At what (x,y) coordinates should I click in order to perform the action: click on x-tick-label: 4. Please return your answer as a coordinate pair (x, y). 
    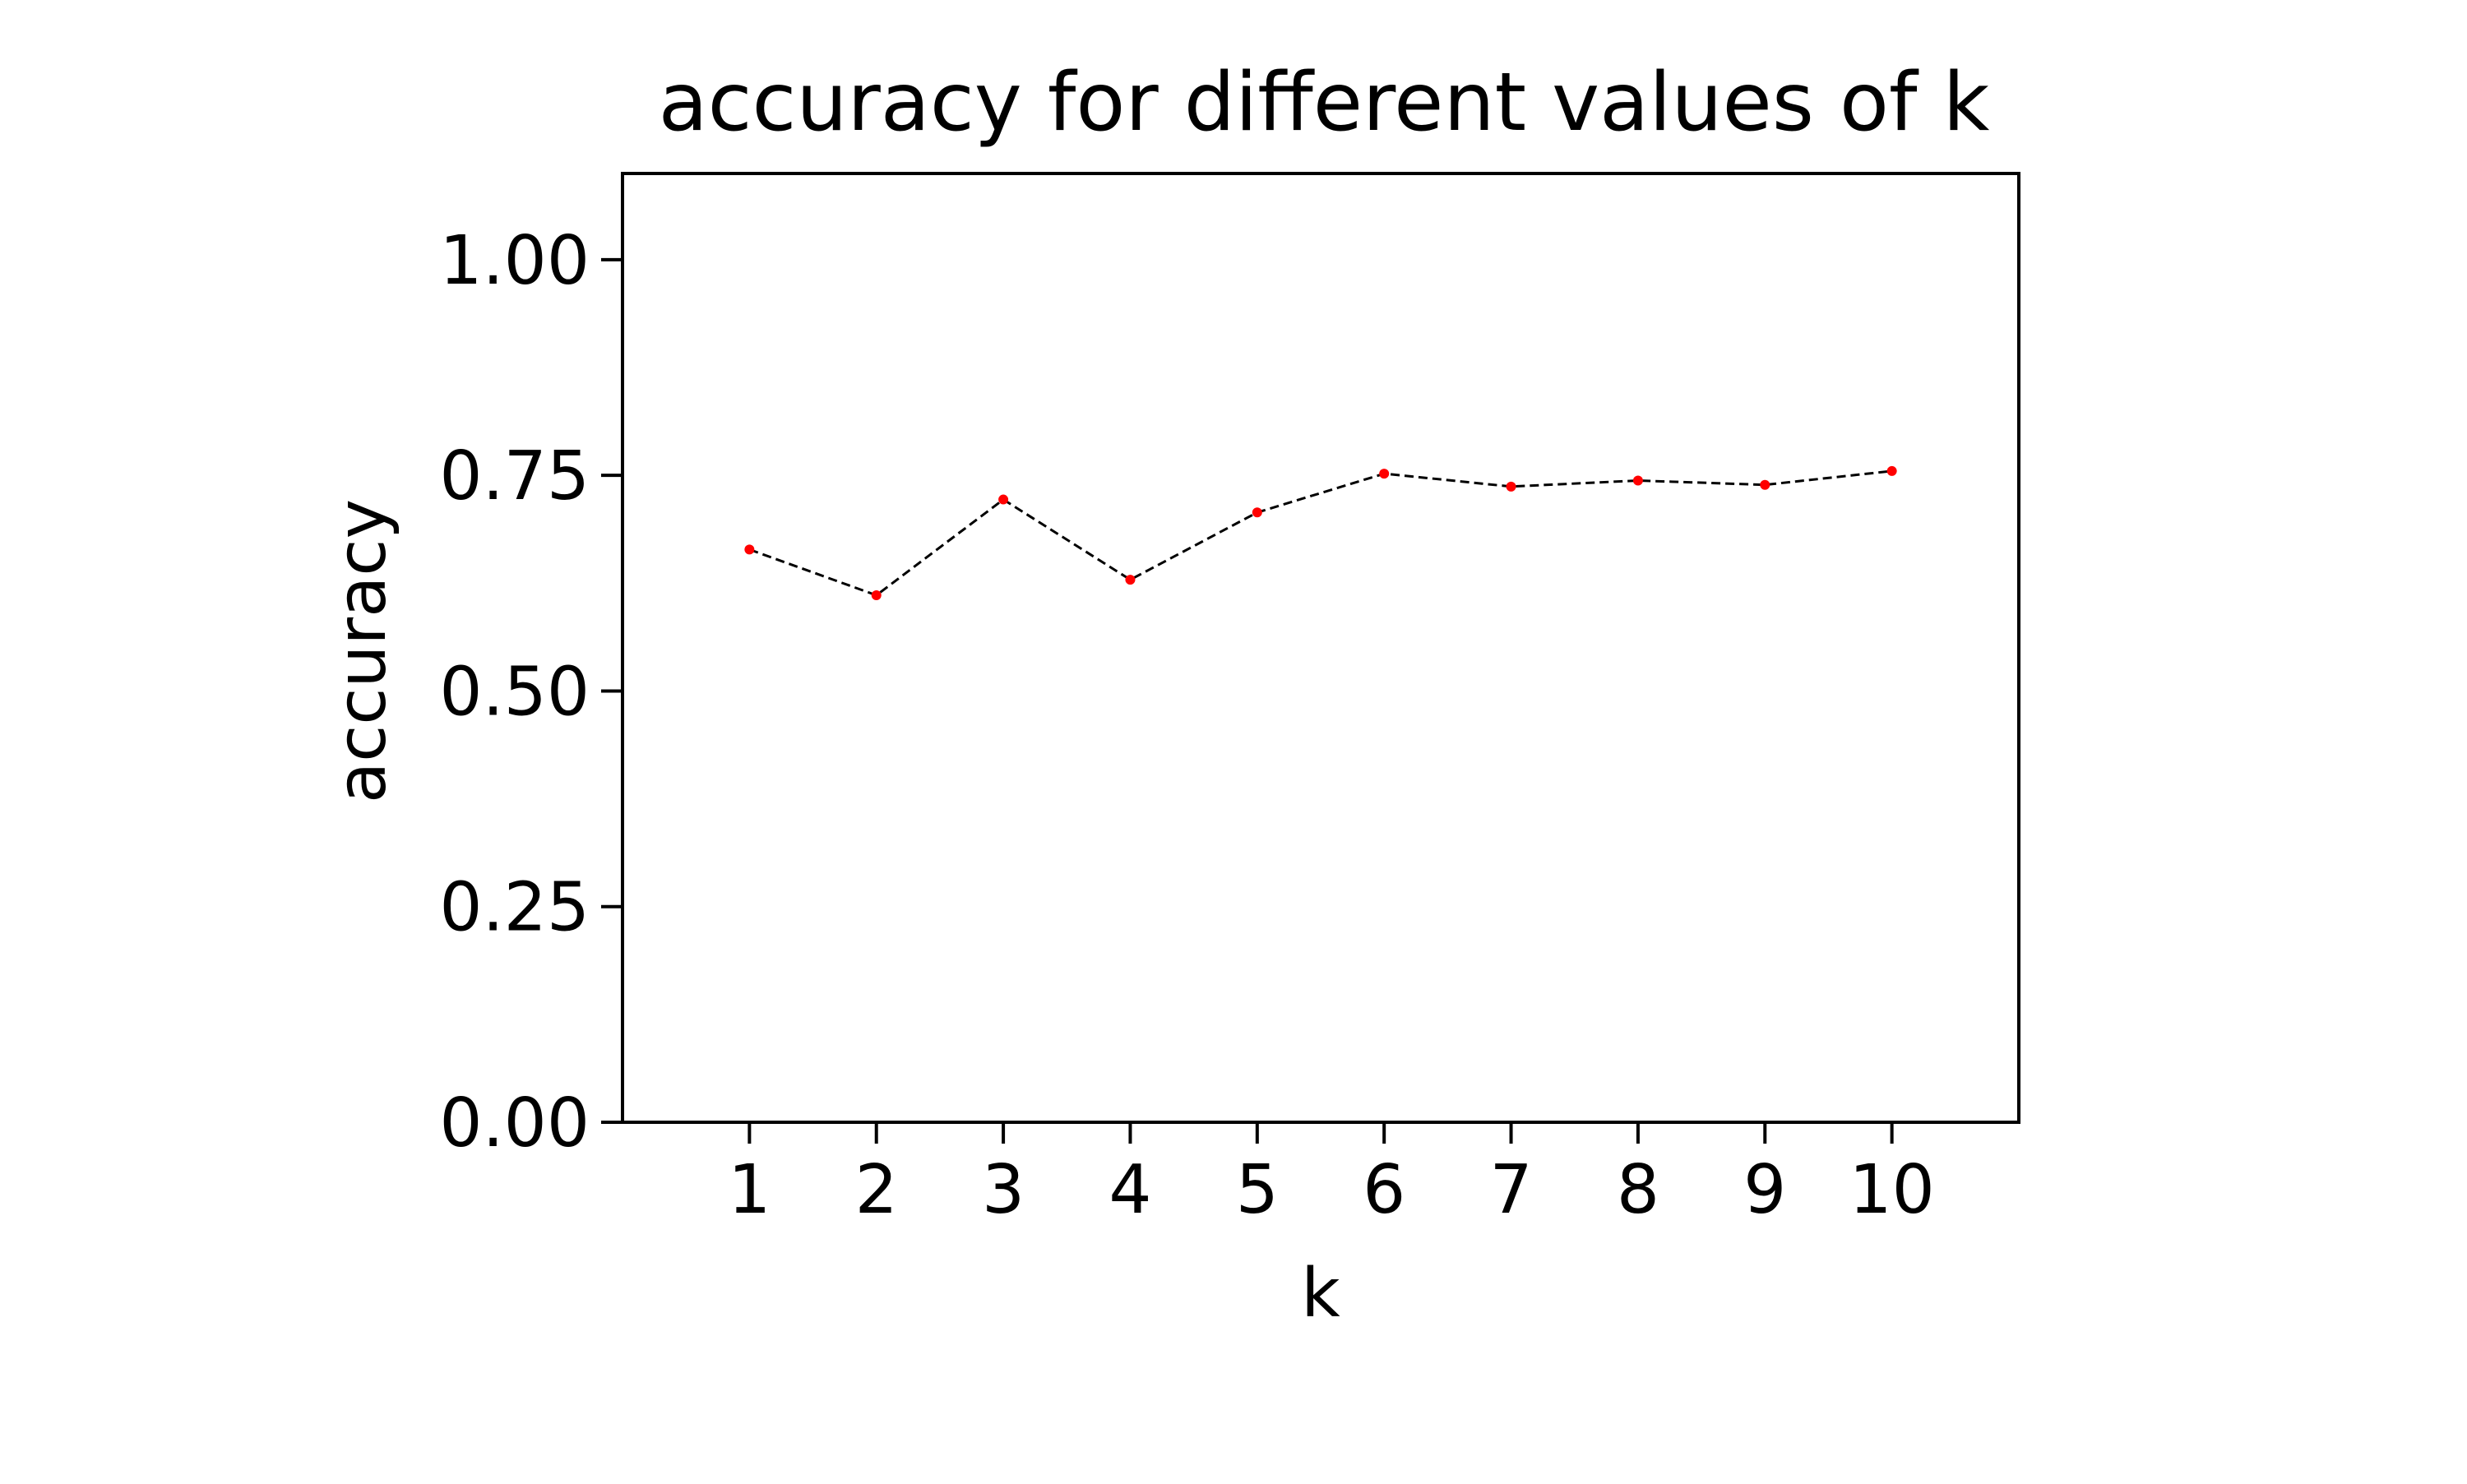
    Looking at the image, I should click on (1130, 1190).